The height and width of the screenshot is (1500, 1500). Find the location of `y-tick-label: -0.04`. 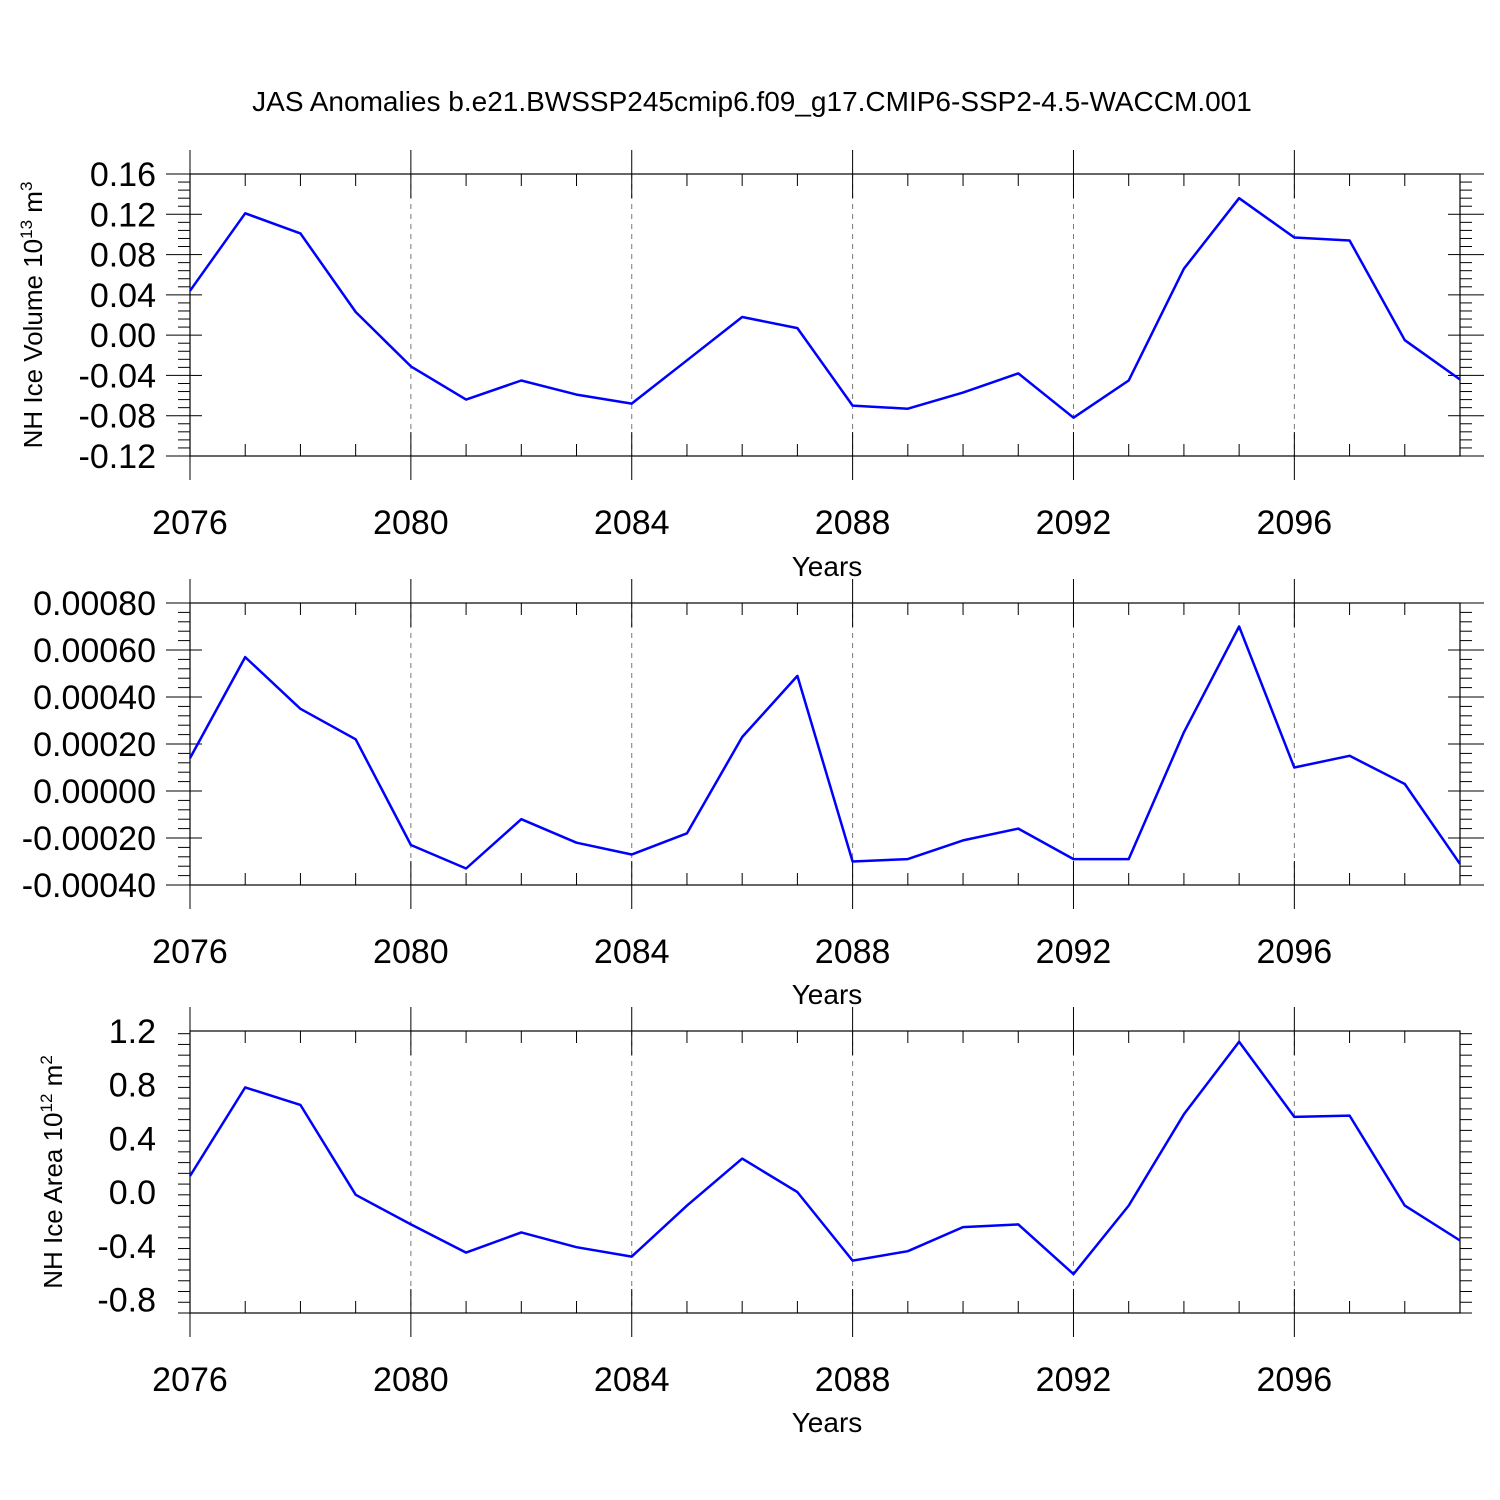

y-tick-label: -0.04 is located at coordinates (118, 376).